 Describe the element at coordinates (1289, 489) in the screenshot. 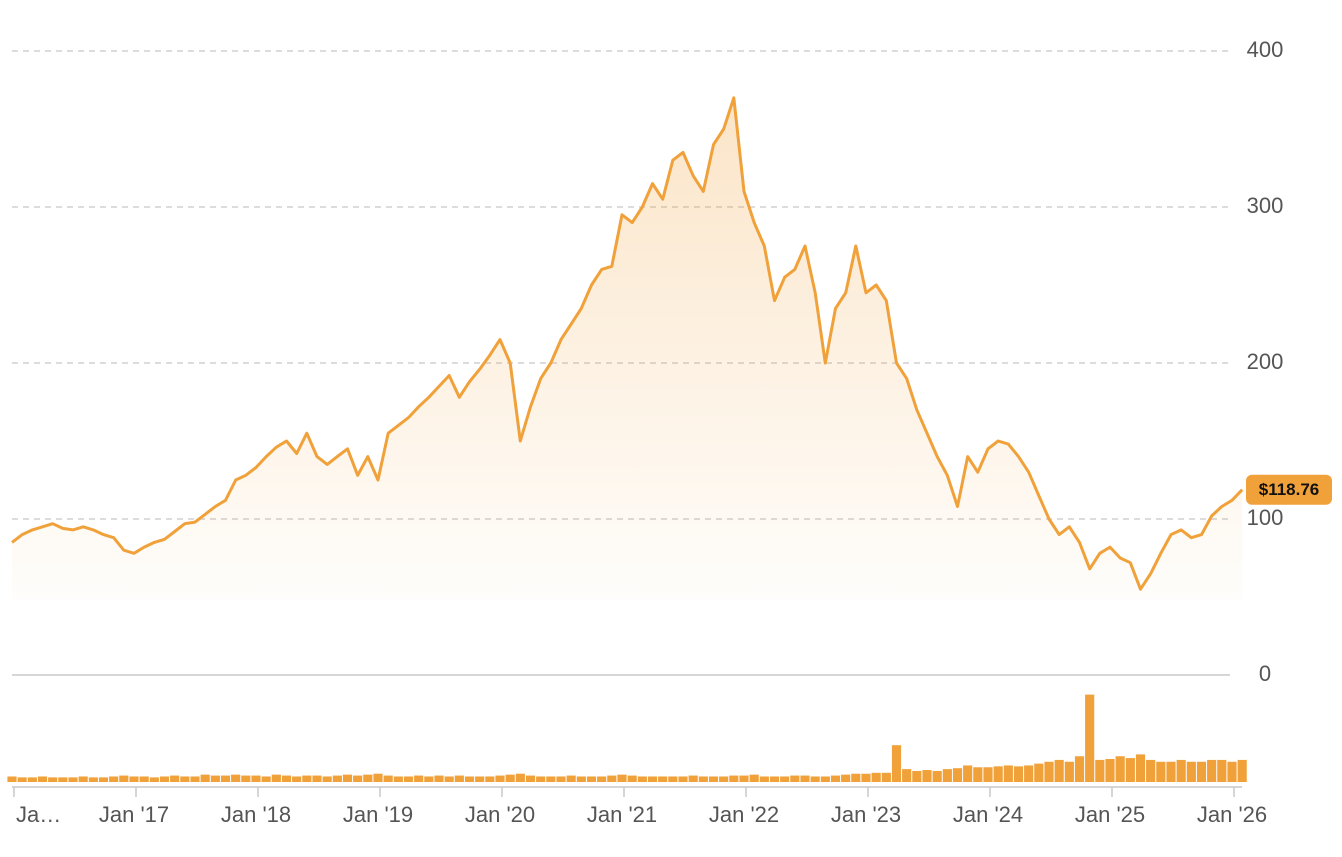

I see `price-badge` at that location.